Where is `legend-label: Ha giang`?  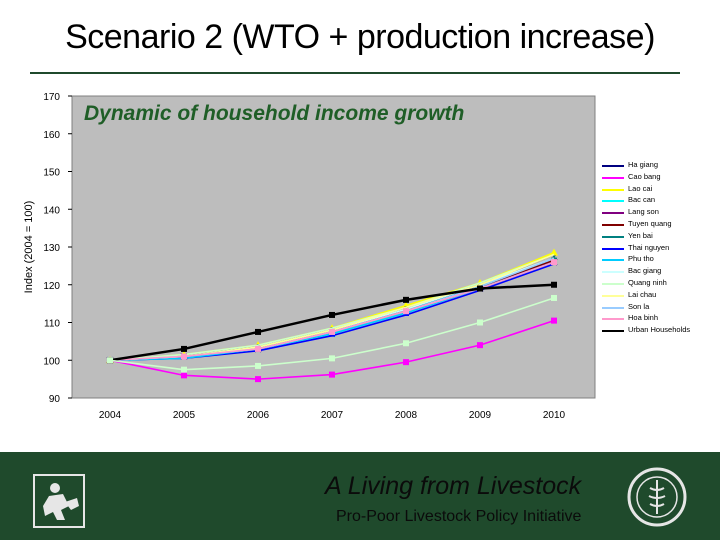
legend-label: Ha giang is located at coordinates (643, 164).